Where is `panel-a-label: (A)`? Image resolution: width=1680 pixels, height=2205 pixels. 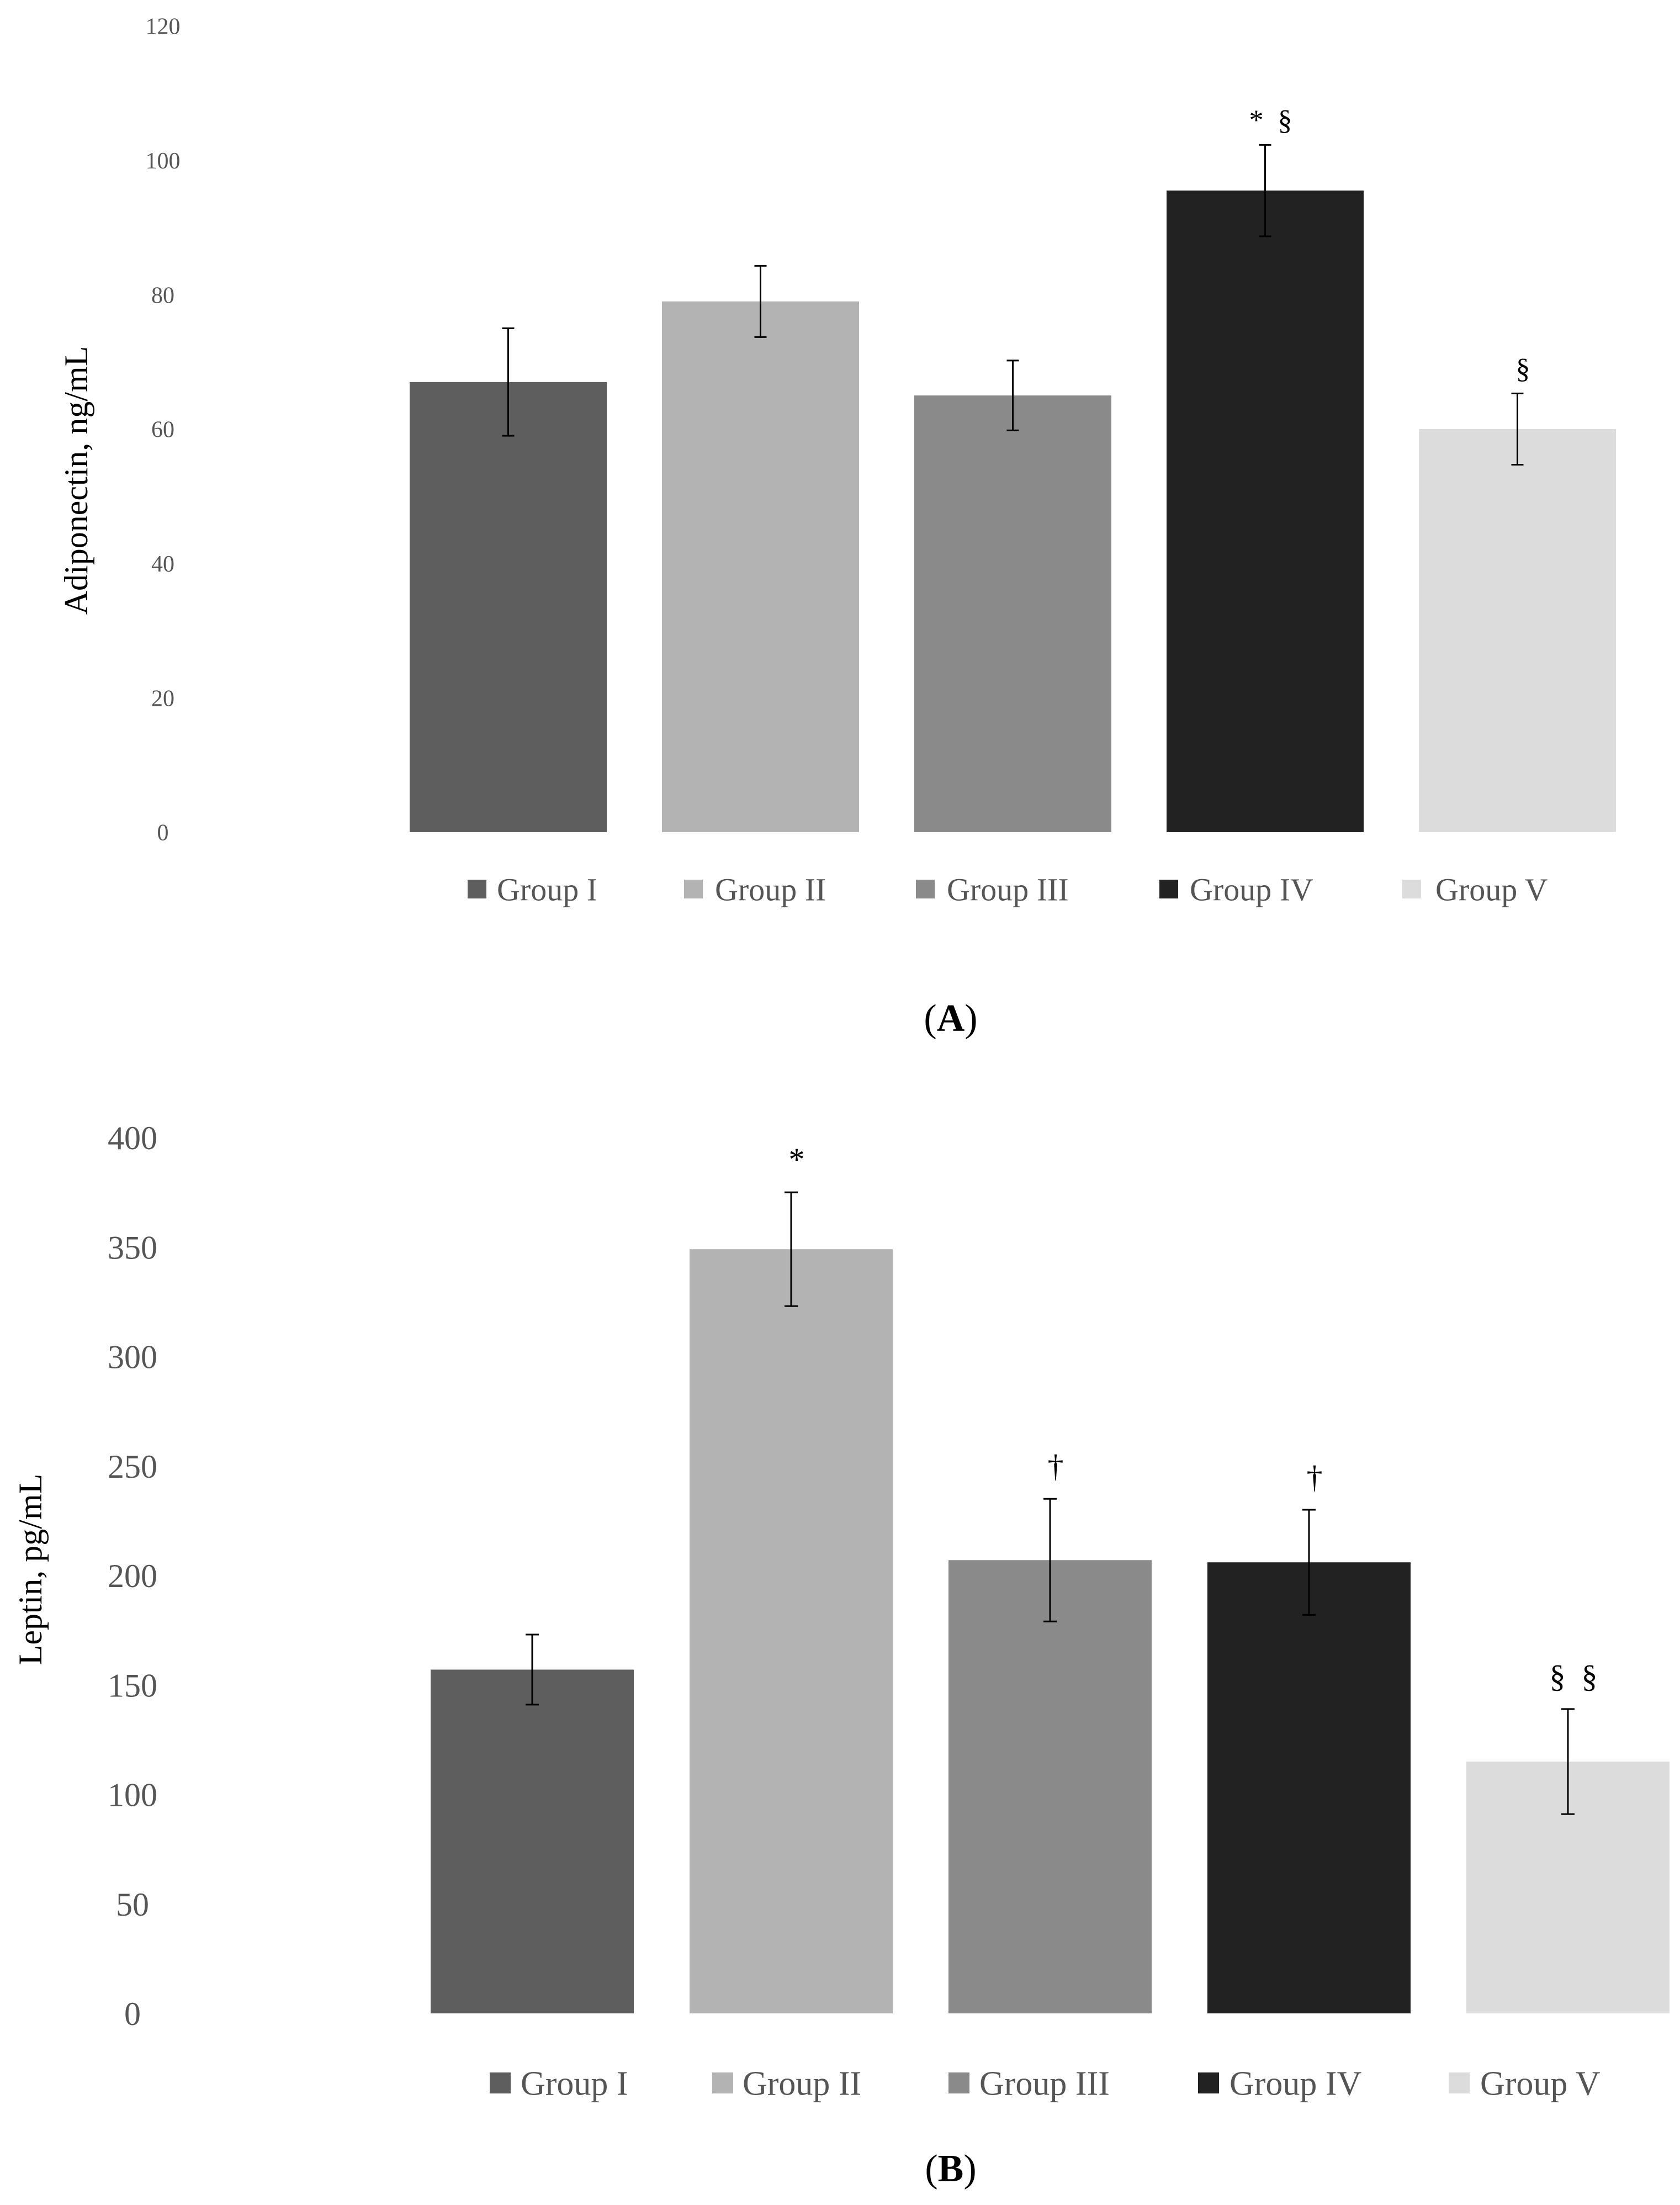
panel-a-label: (A) is located at coordinates (950, 1018).